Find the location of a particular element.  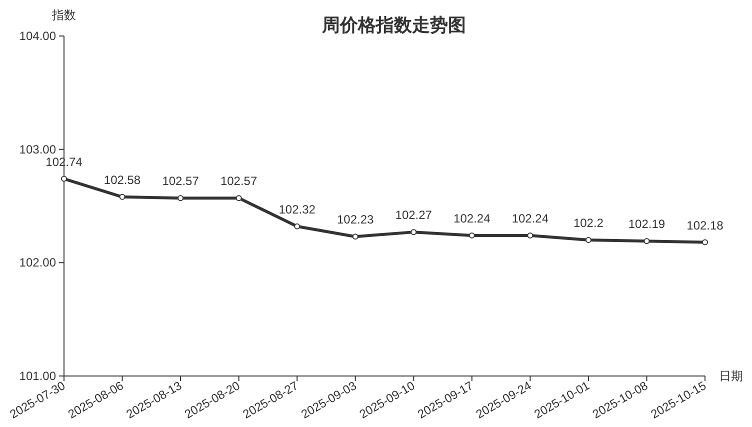

data-label: 102.23 is located at coordinates (355, 219).